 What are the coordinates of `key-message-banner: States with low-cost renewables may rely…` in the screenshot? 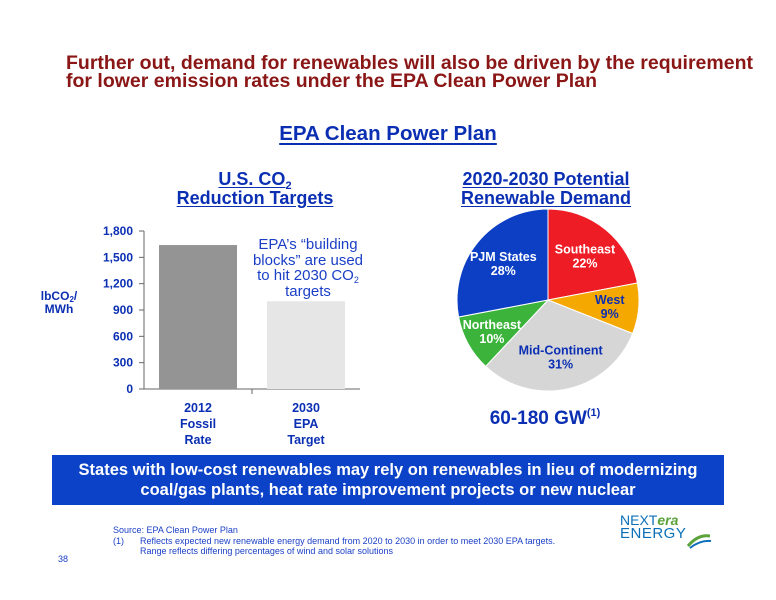 It's located at (388, 480).